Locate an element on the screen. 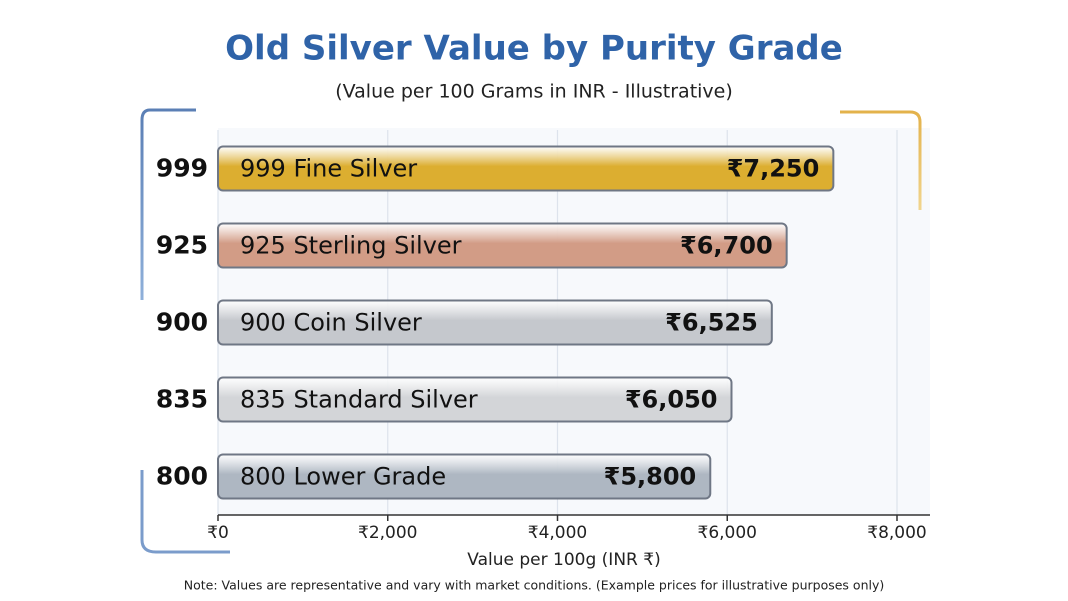  value-label: ₹5,800 is located at coordinates (650, 477).